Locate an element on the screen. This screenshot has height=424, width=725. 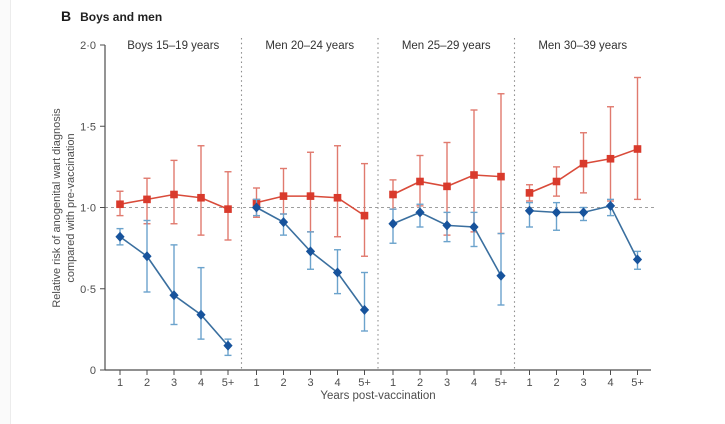
panel-label: Men 20–24 years is located at coordinates (309, 46).